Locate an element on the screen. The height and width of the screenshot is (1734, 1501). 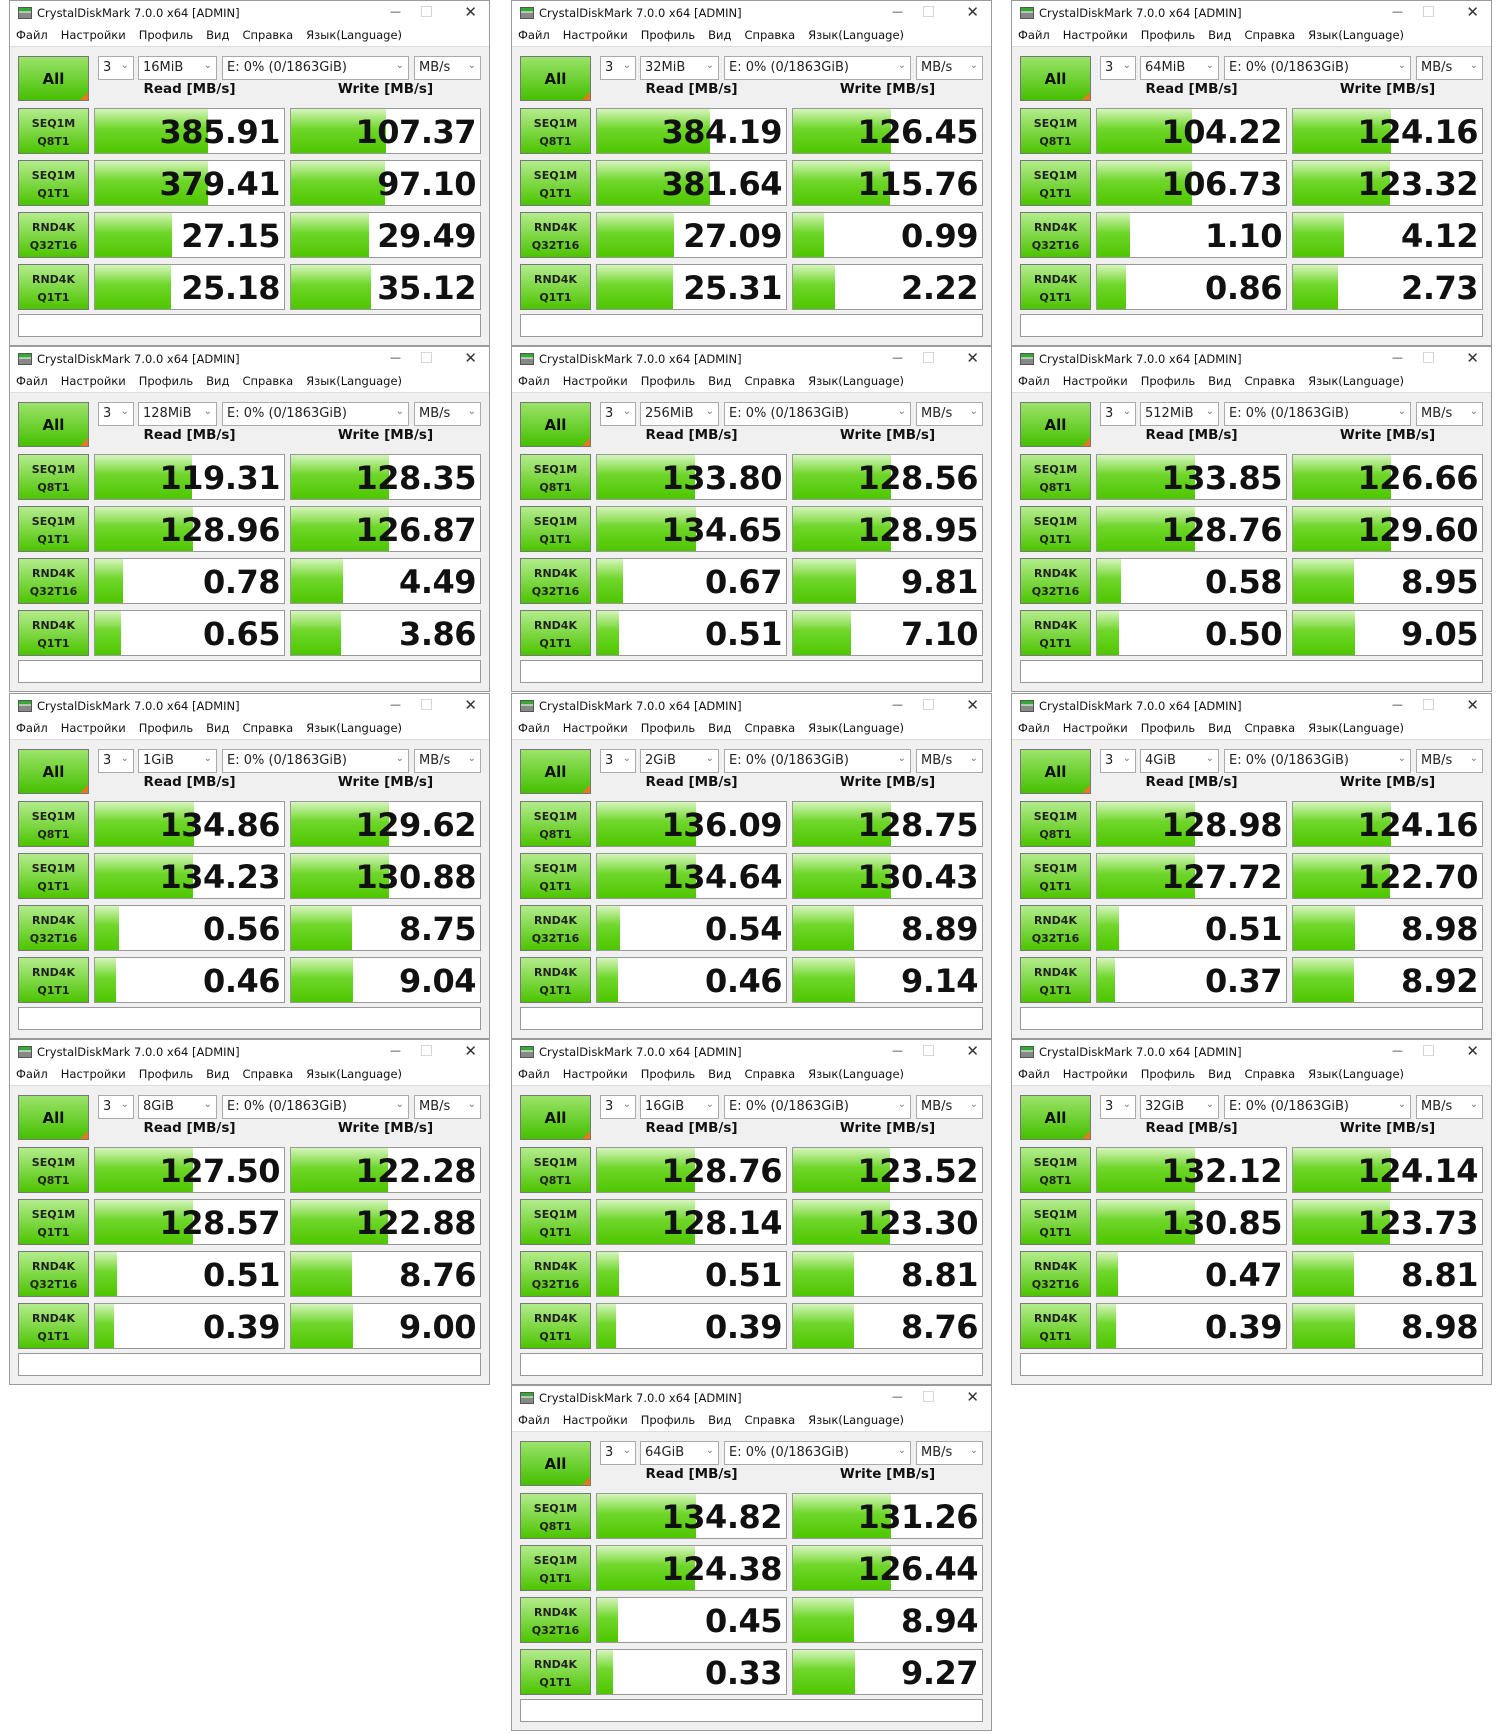
size-select: 32MiB ⌄ is located at coordinates (679, 68).